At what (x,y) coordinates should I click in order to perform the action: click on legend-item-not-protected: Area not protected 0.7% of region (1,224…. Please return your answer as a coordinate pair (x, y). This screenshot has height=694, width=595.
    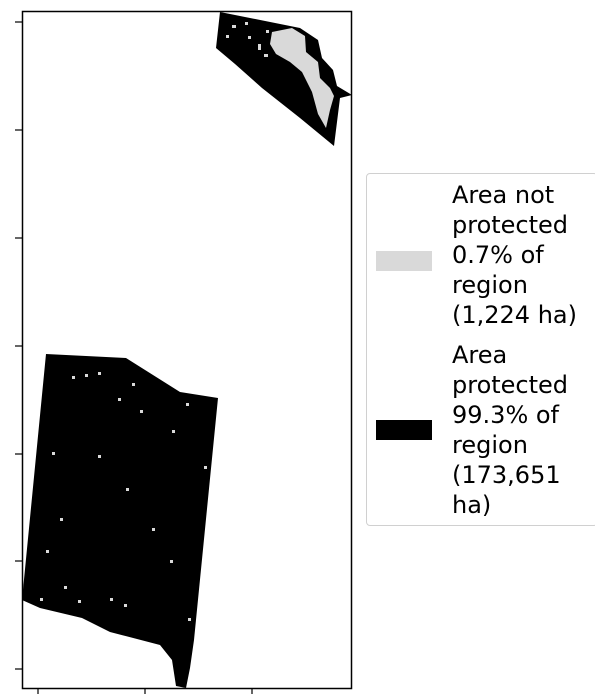
    Looking at the image, I should click on (481, 256).